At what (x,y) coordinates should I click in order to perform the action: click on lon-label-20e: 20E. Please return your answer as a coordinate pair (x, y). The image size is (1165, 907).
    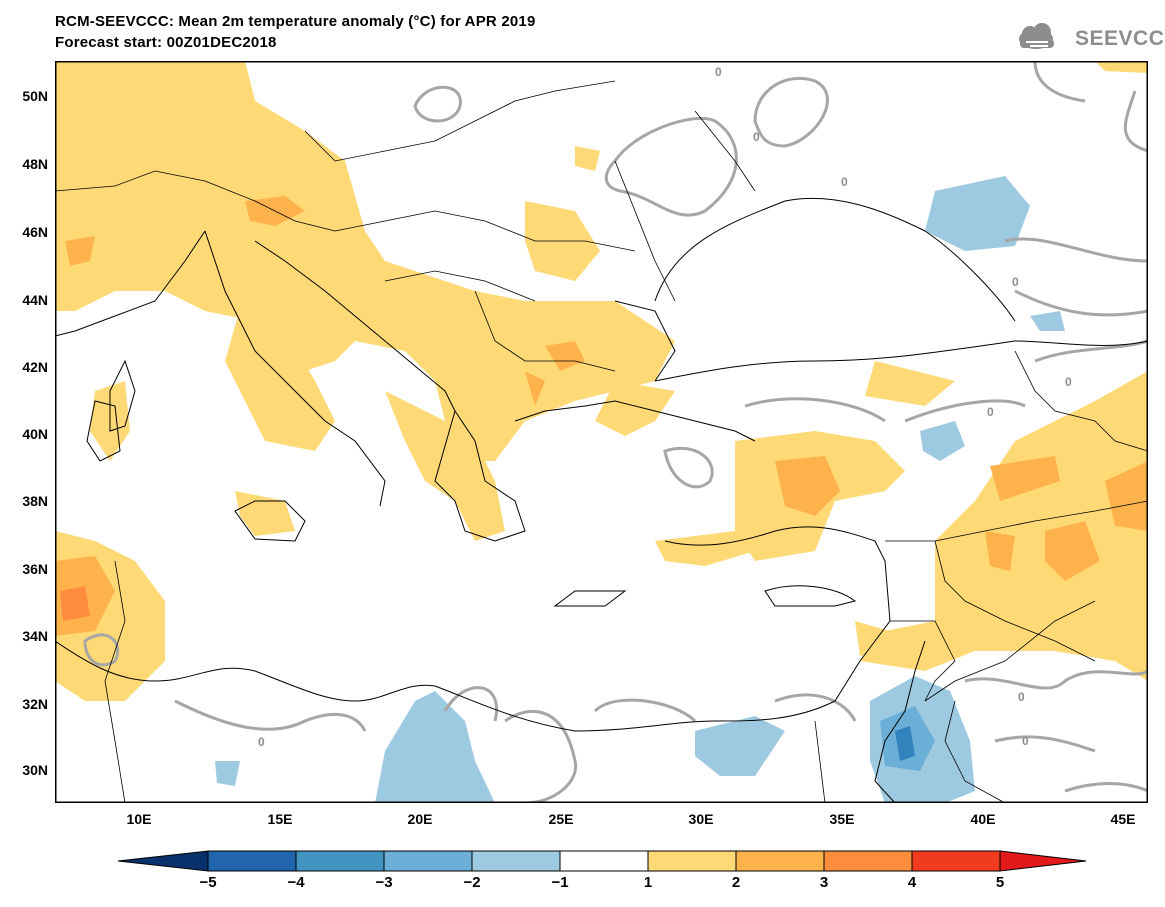
    Looking at the image, I should click on (420, 819).